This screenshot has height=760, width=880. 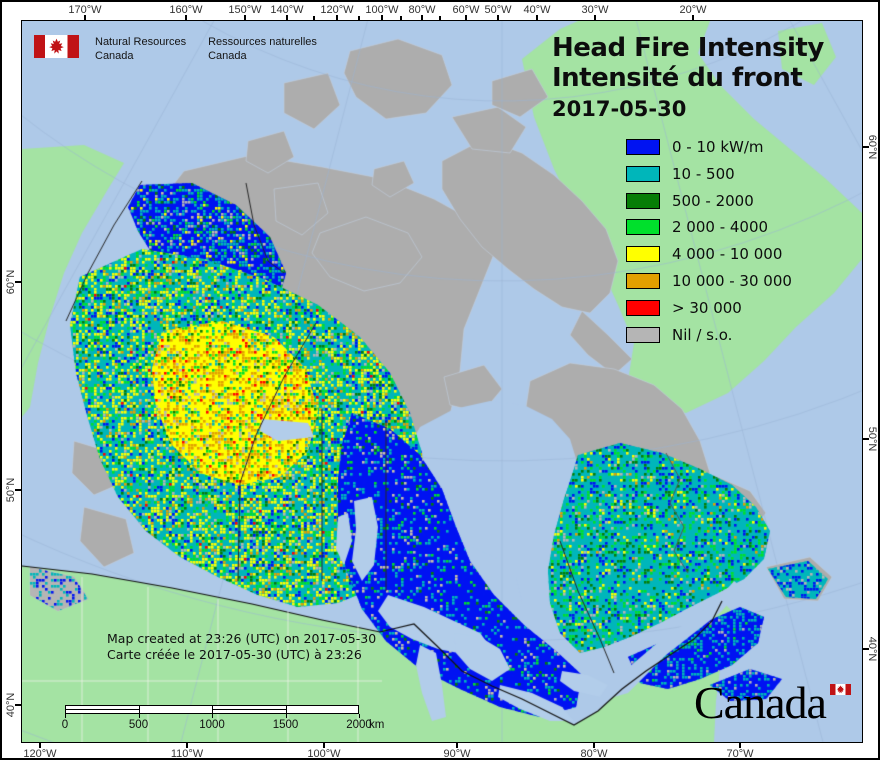 What do you see at coordinates (138, 725) in the screenshot?
I see `scale-tick-label: 500` at bounding box center [138, 725].